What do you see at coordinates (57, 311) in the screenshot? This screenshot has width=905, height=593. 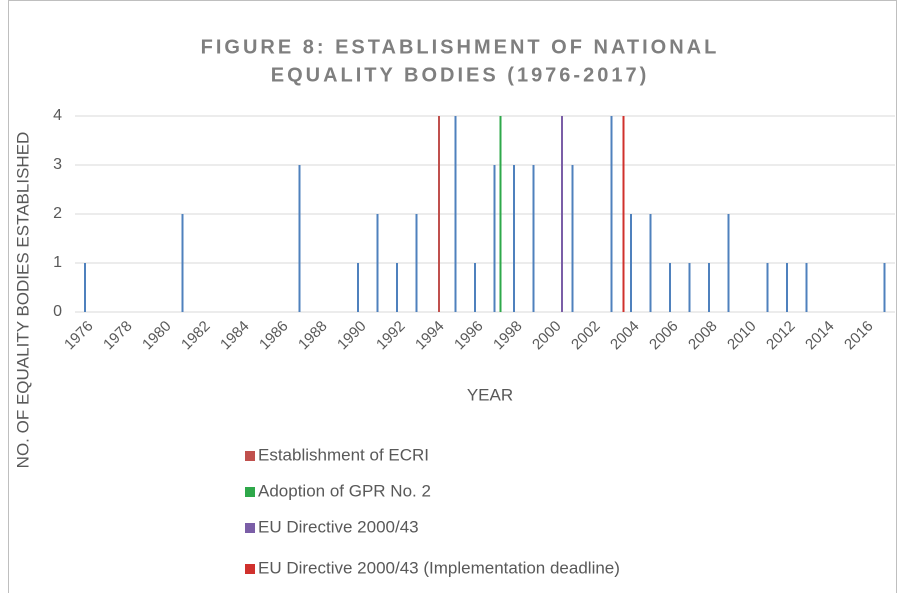 I see `y-tick-label: 0` at bounding box center [57, 311].